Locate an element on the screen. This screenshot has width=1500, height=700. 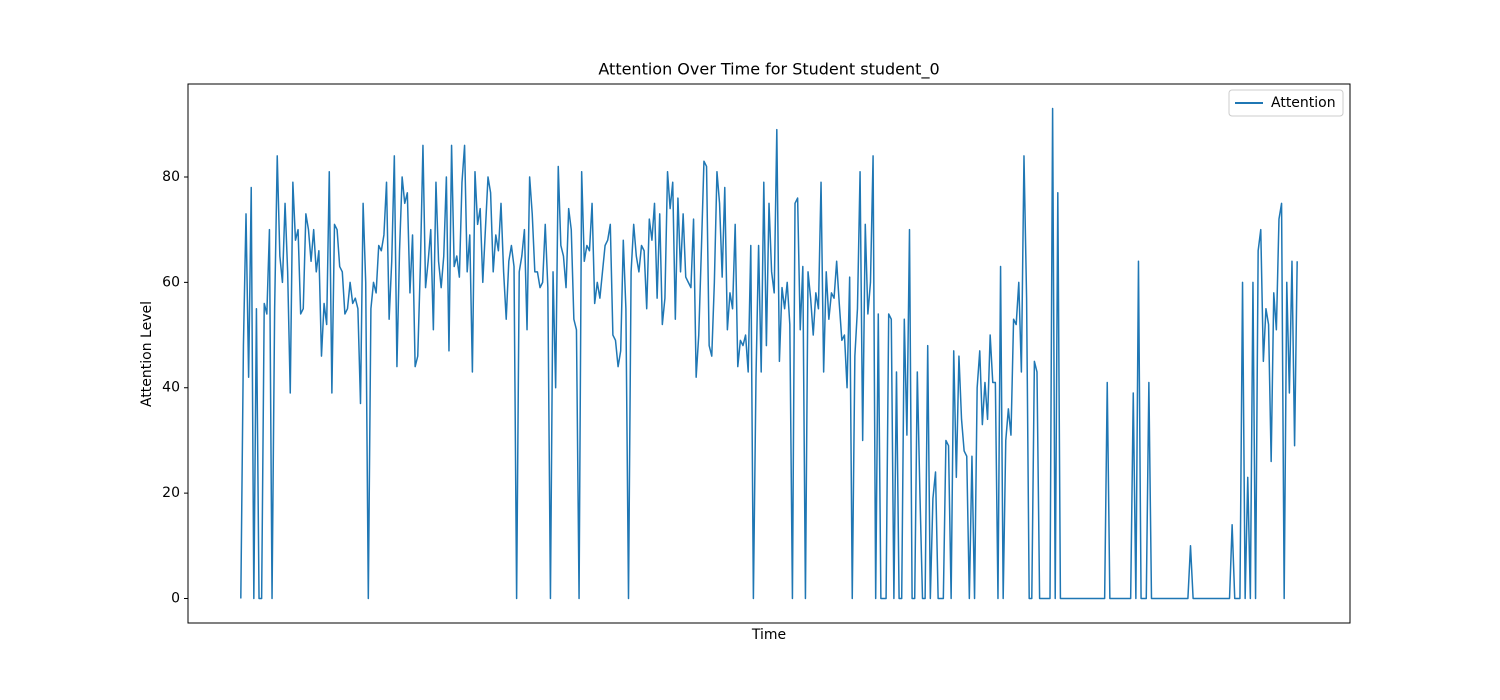
y-tick-label: 0 is located at coordinates (175, 599).